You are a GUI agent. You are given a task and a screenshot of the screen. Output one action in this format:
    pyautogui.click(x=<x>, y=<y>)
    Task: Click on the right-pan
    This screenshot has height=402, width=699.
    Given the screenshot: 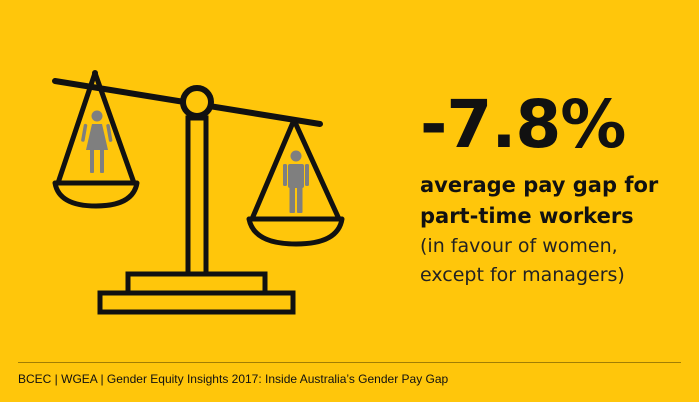 What is the action you would take?
    pyautogui.click(x=295, y=182)
    